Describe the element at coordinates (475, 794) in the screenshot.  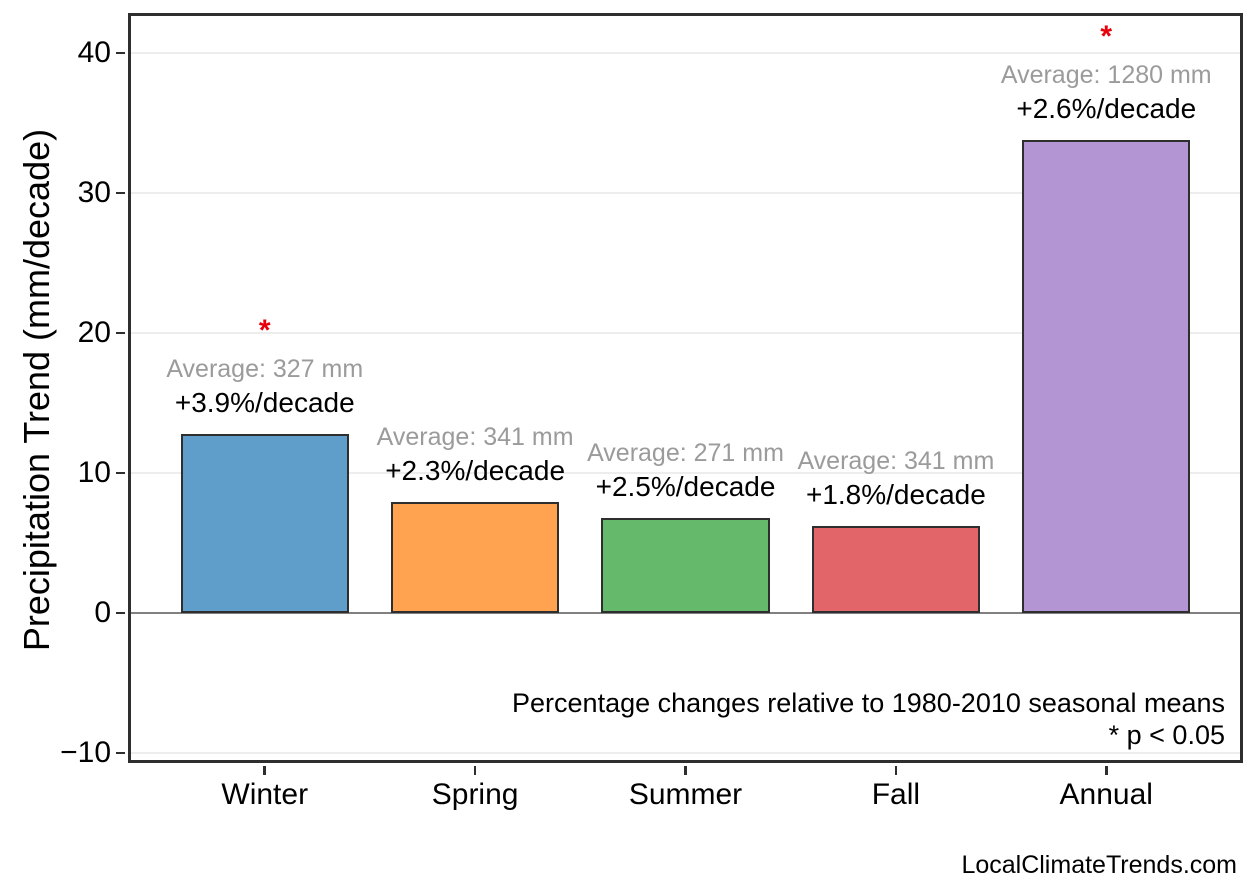
I see `x-axis-tick-label: Spring` at that location.